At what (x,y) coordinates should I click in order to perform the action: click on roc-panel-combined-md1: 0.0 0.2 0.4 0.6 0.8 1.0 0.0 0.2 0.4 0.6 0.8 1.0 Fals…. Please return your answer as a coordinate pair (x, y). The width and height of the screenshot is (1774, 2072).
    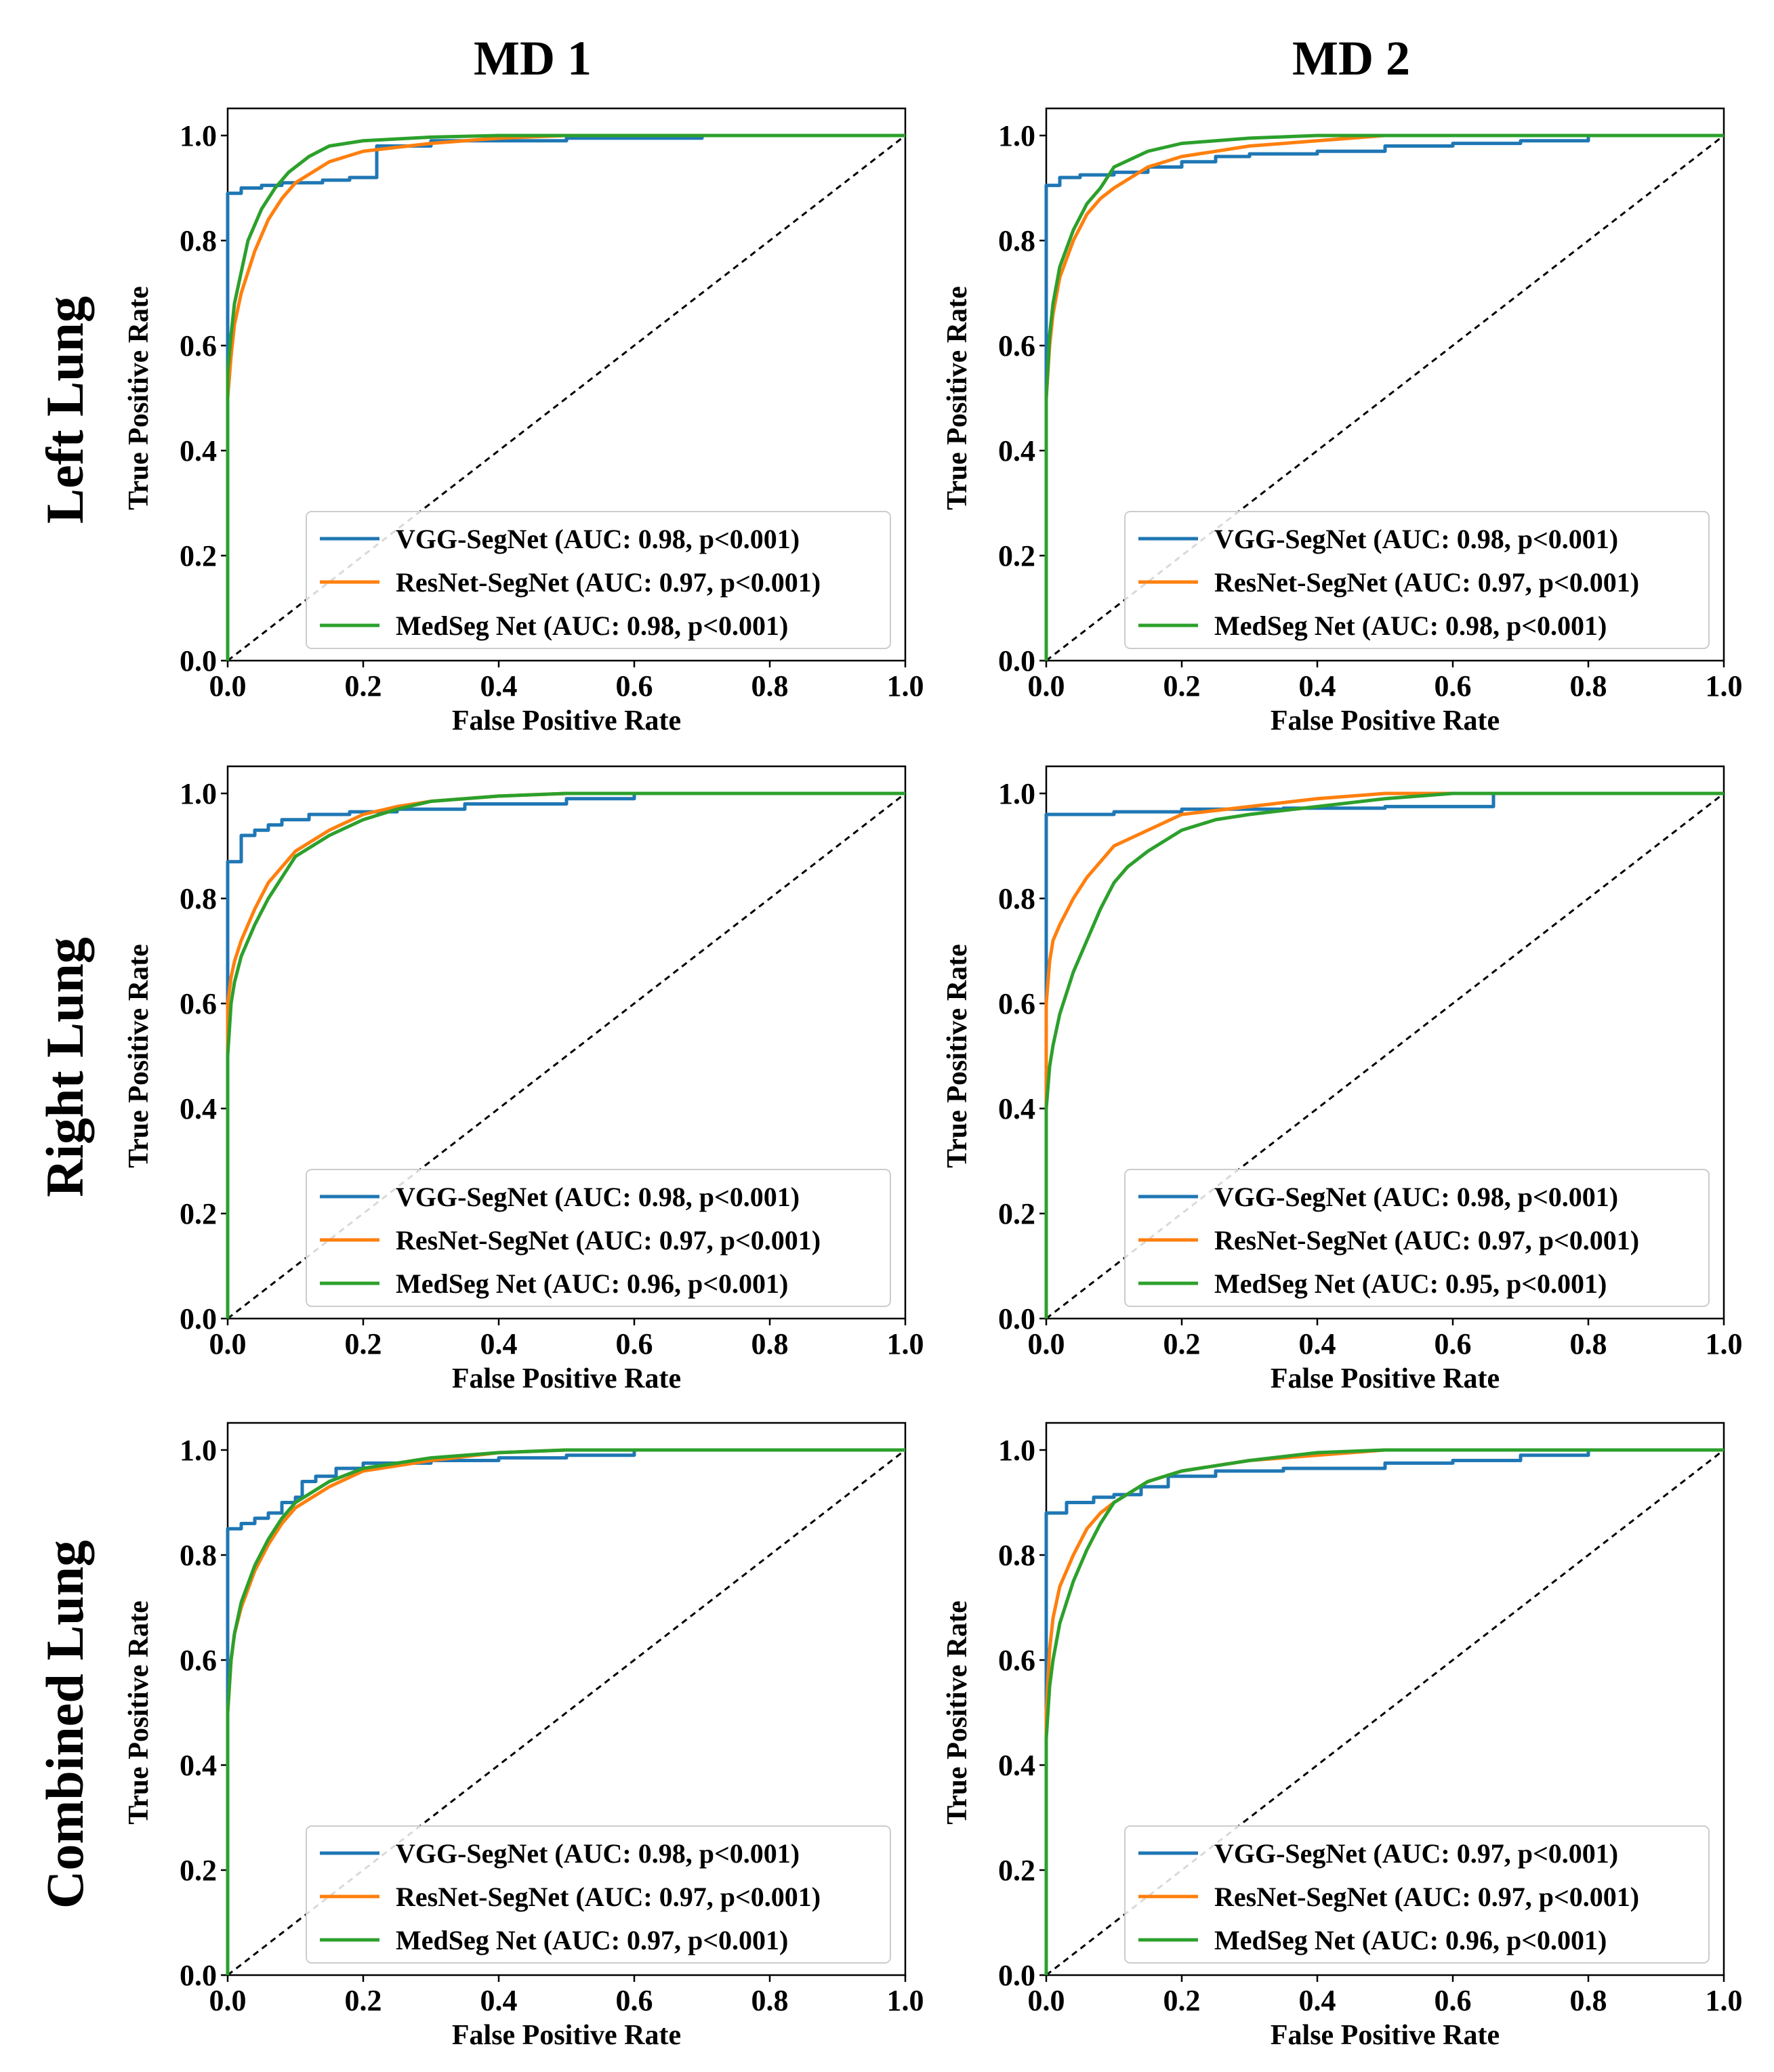
    Looking at the image, I should click on (523, 1736).